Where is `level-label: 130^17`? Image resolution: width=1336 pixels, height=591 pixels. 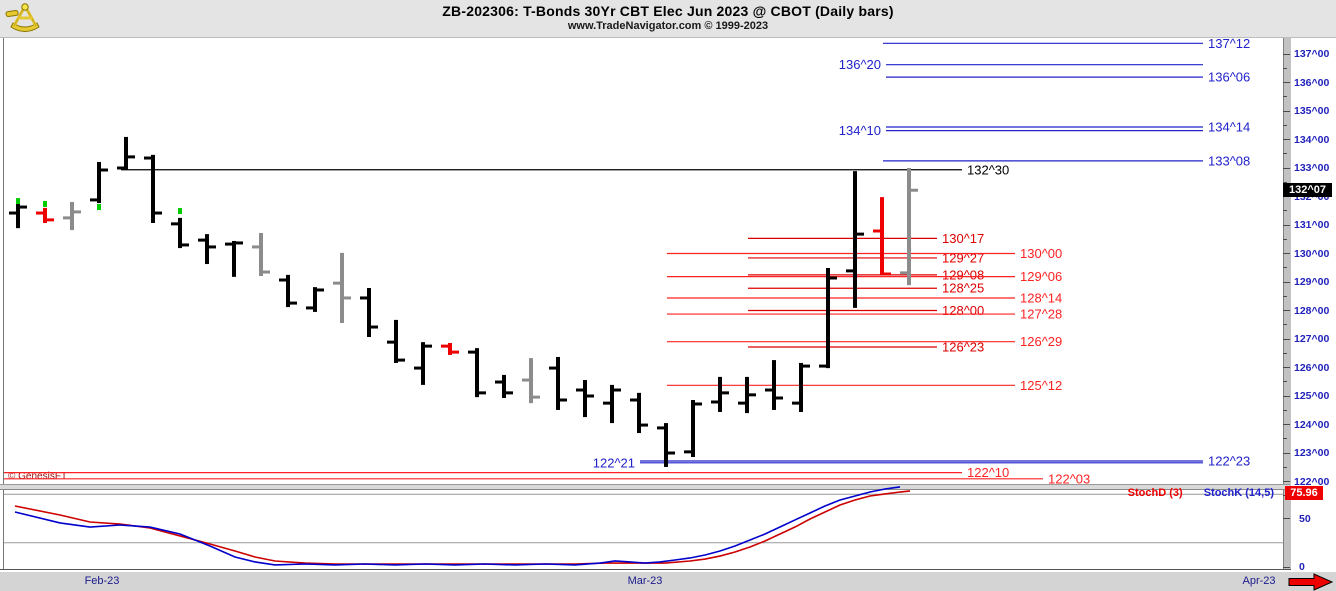 level-label: 130^17 is located at coordinates (963, 238).